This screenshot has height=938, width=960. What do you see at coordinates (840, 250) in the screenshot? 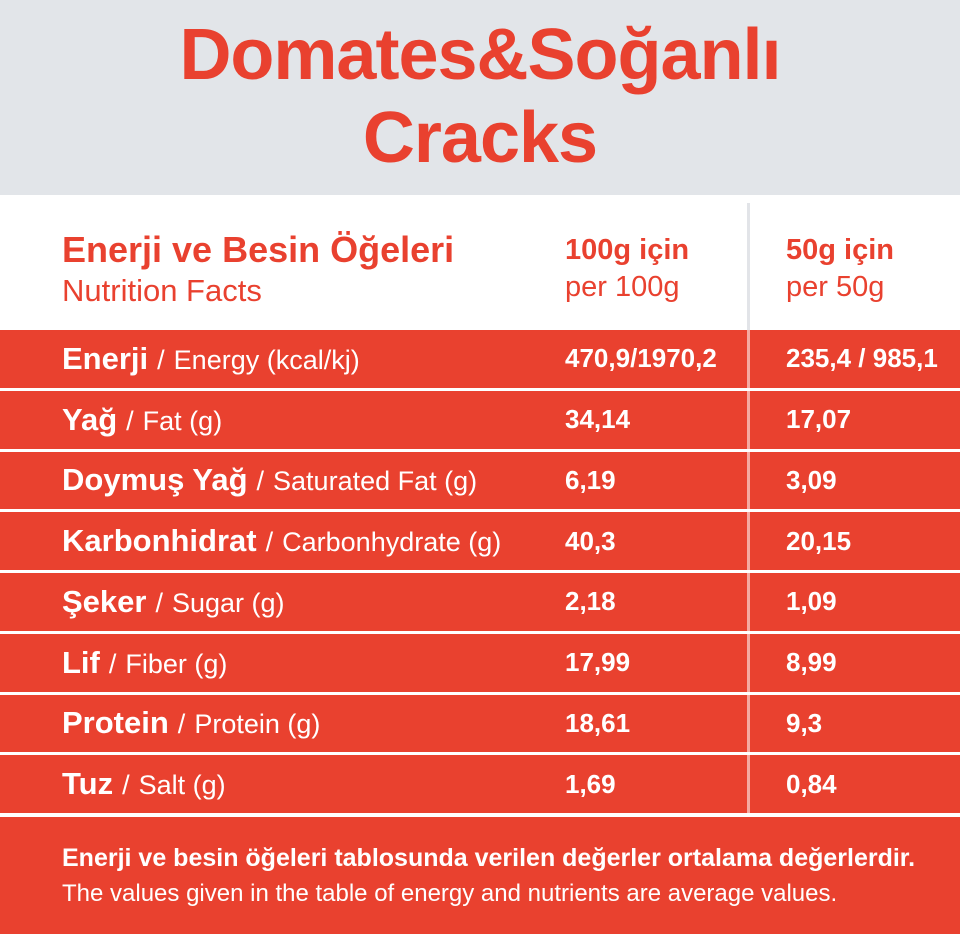
I see `column-header-per-50g-turkish: 50g için` at bounding box center [840, 250].